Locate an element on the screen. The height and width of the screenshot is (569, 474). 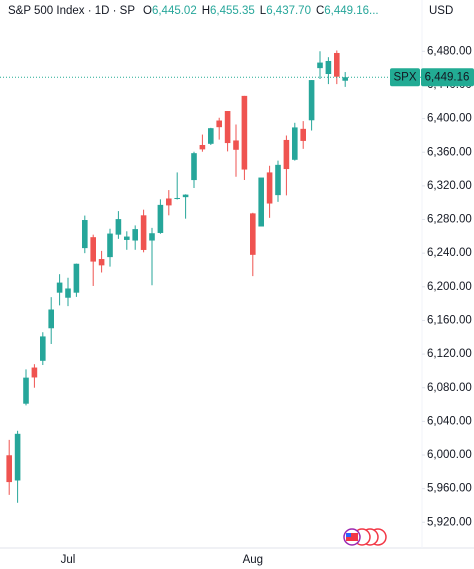
price-label: 6,449.16 is located at coordinates (447, 77).